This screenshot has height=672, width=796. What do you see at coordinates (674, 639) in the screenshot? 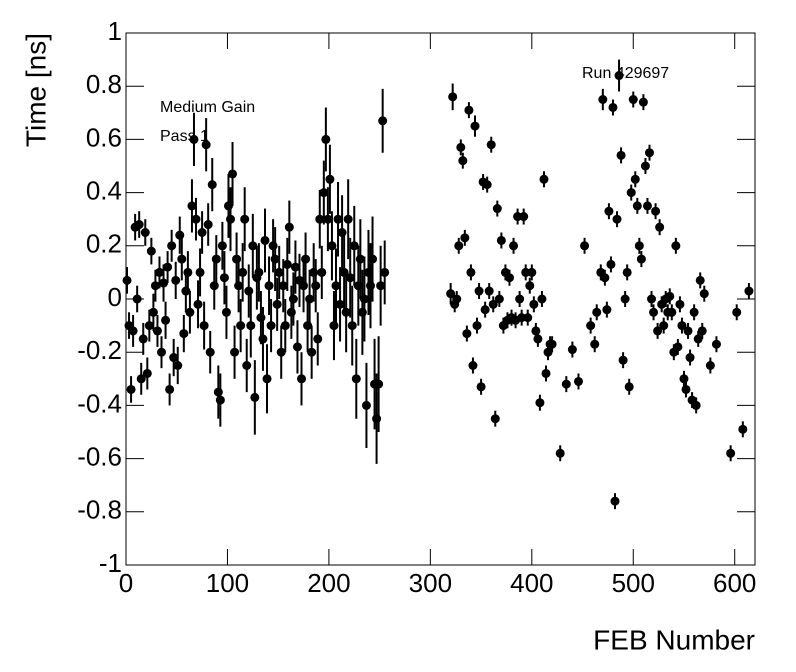
I see `x-axis-title: FEB Number` at bounding box center [674, 639].